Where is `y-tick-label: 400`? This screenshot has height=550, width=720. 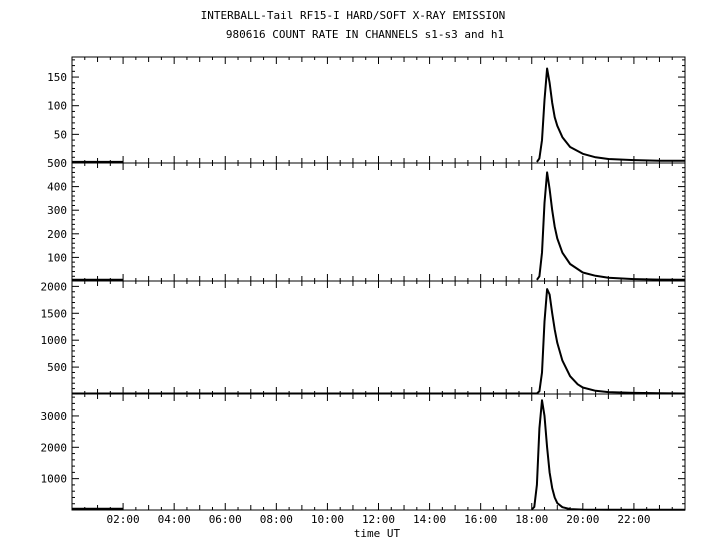
y-tick-label: 400 is located at coordinates (57, 187).